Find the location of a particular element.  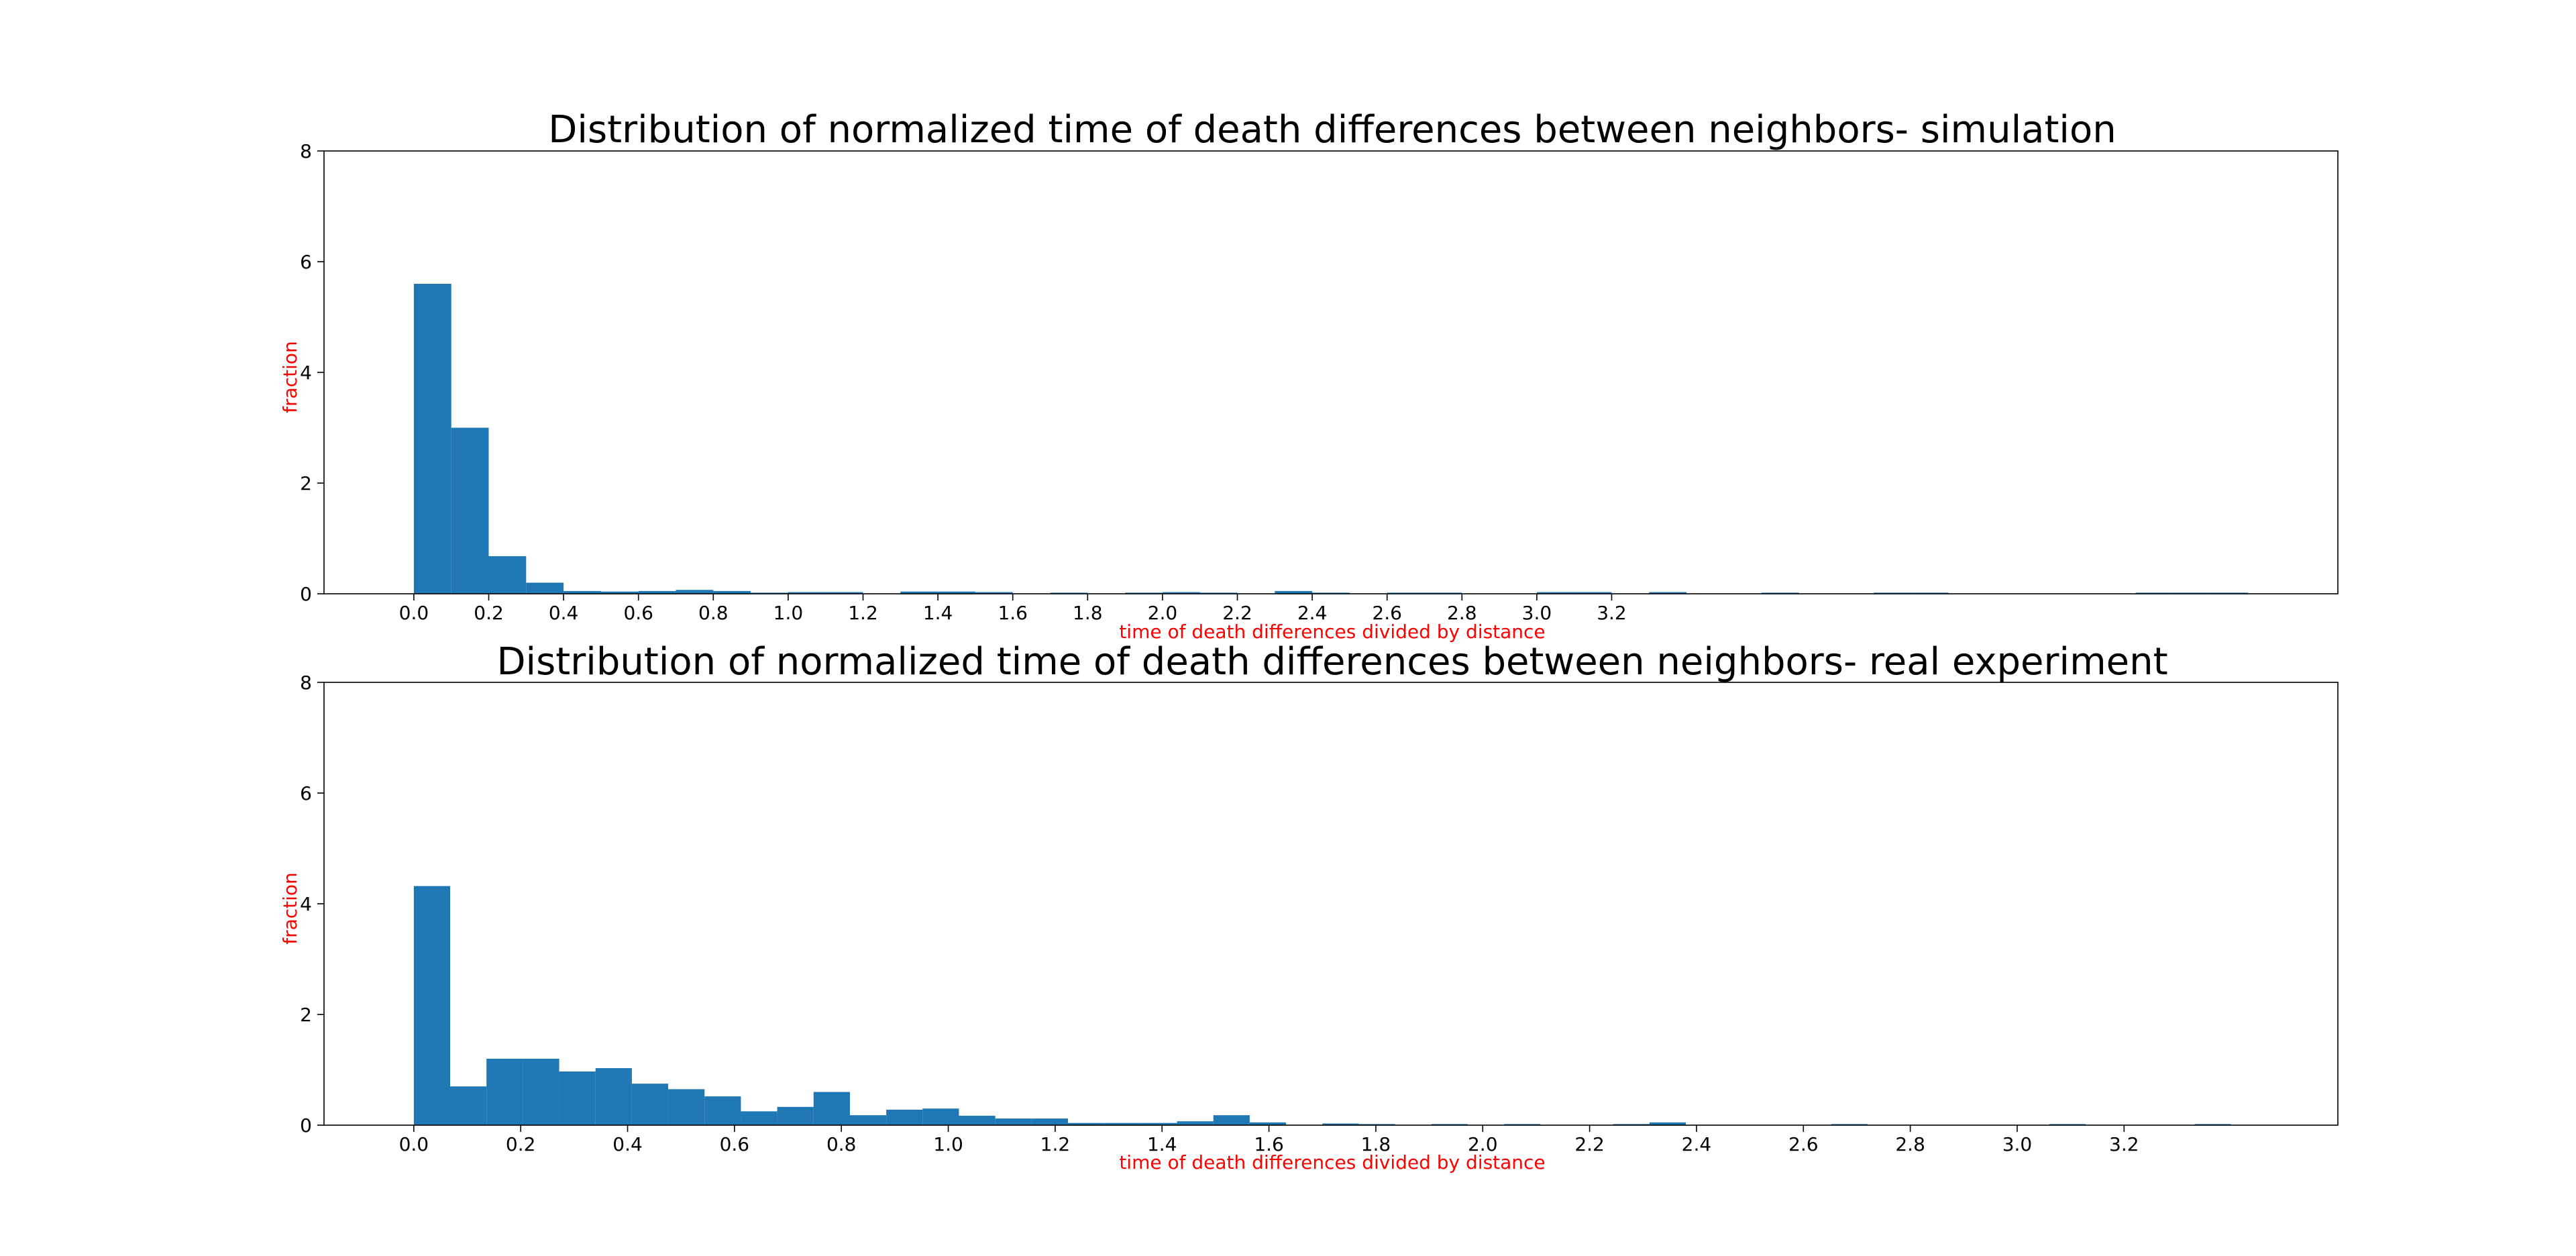

y-tick-label: 2 is located at coordinates (306, 483).